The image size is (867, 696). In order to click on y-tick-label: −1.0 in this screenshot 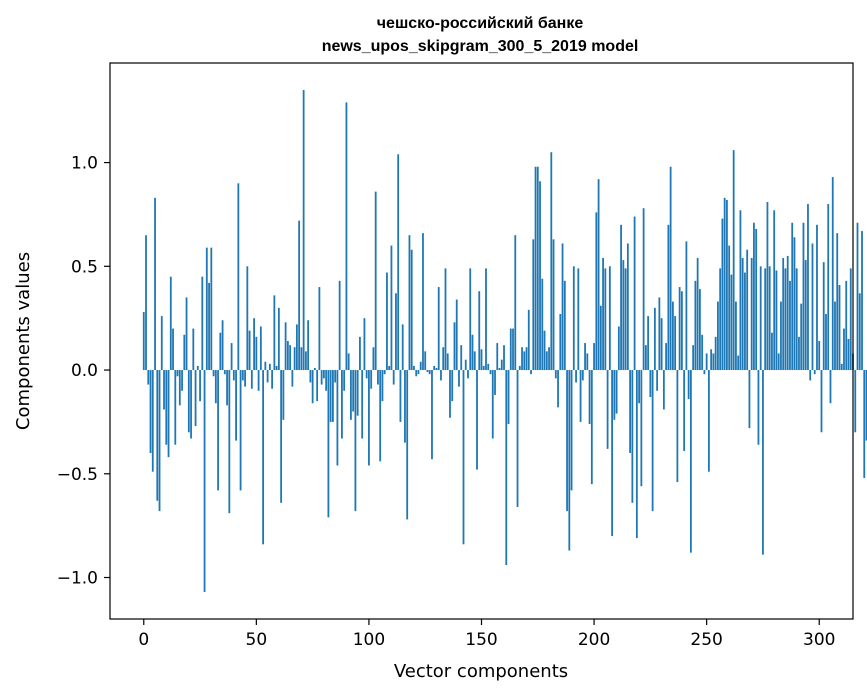, I will do `click(77, 579)`.